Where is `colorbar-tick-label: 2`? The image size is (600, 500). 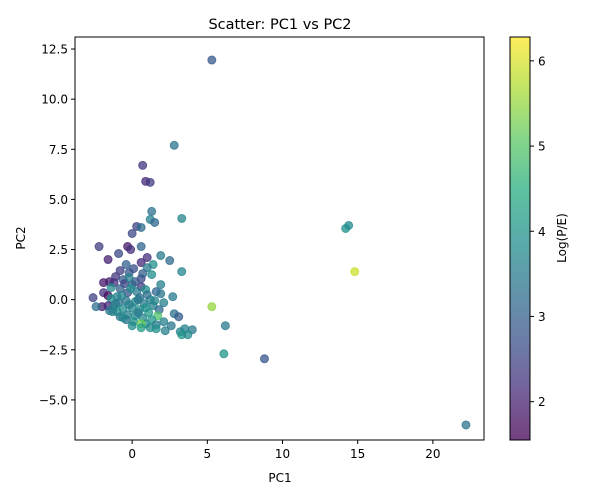
colorbar-tick-label: 2 is located at coordinates (542, 402).